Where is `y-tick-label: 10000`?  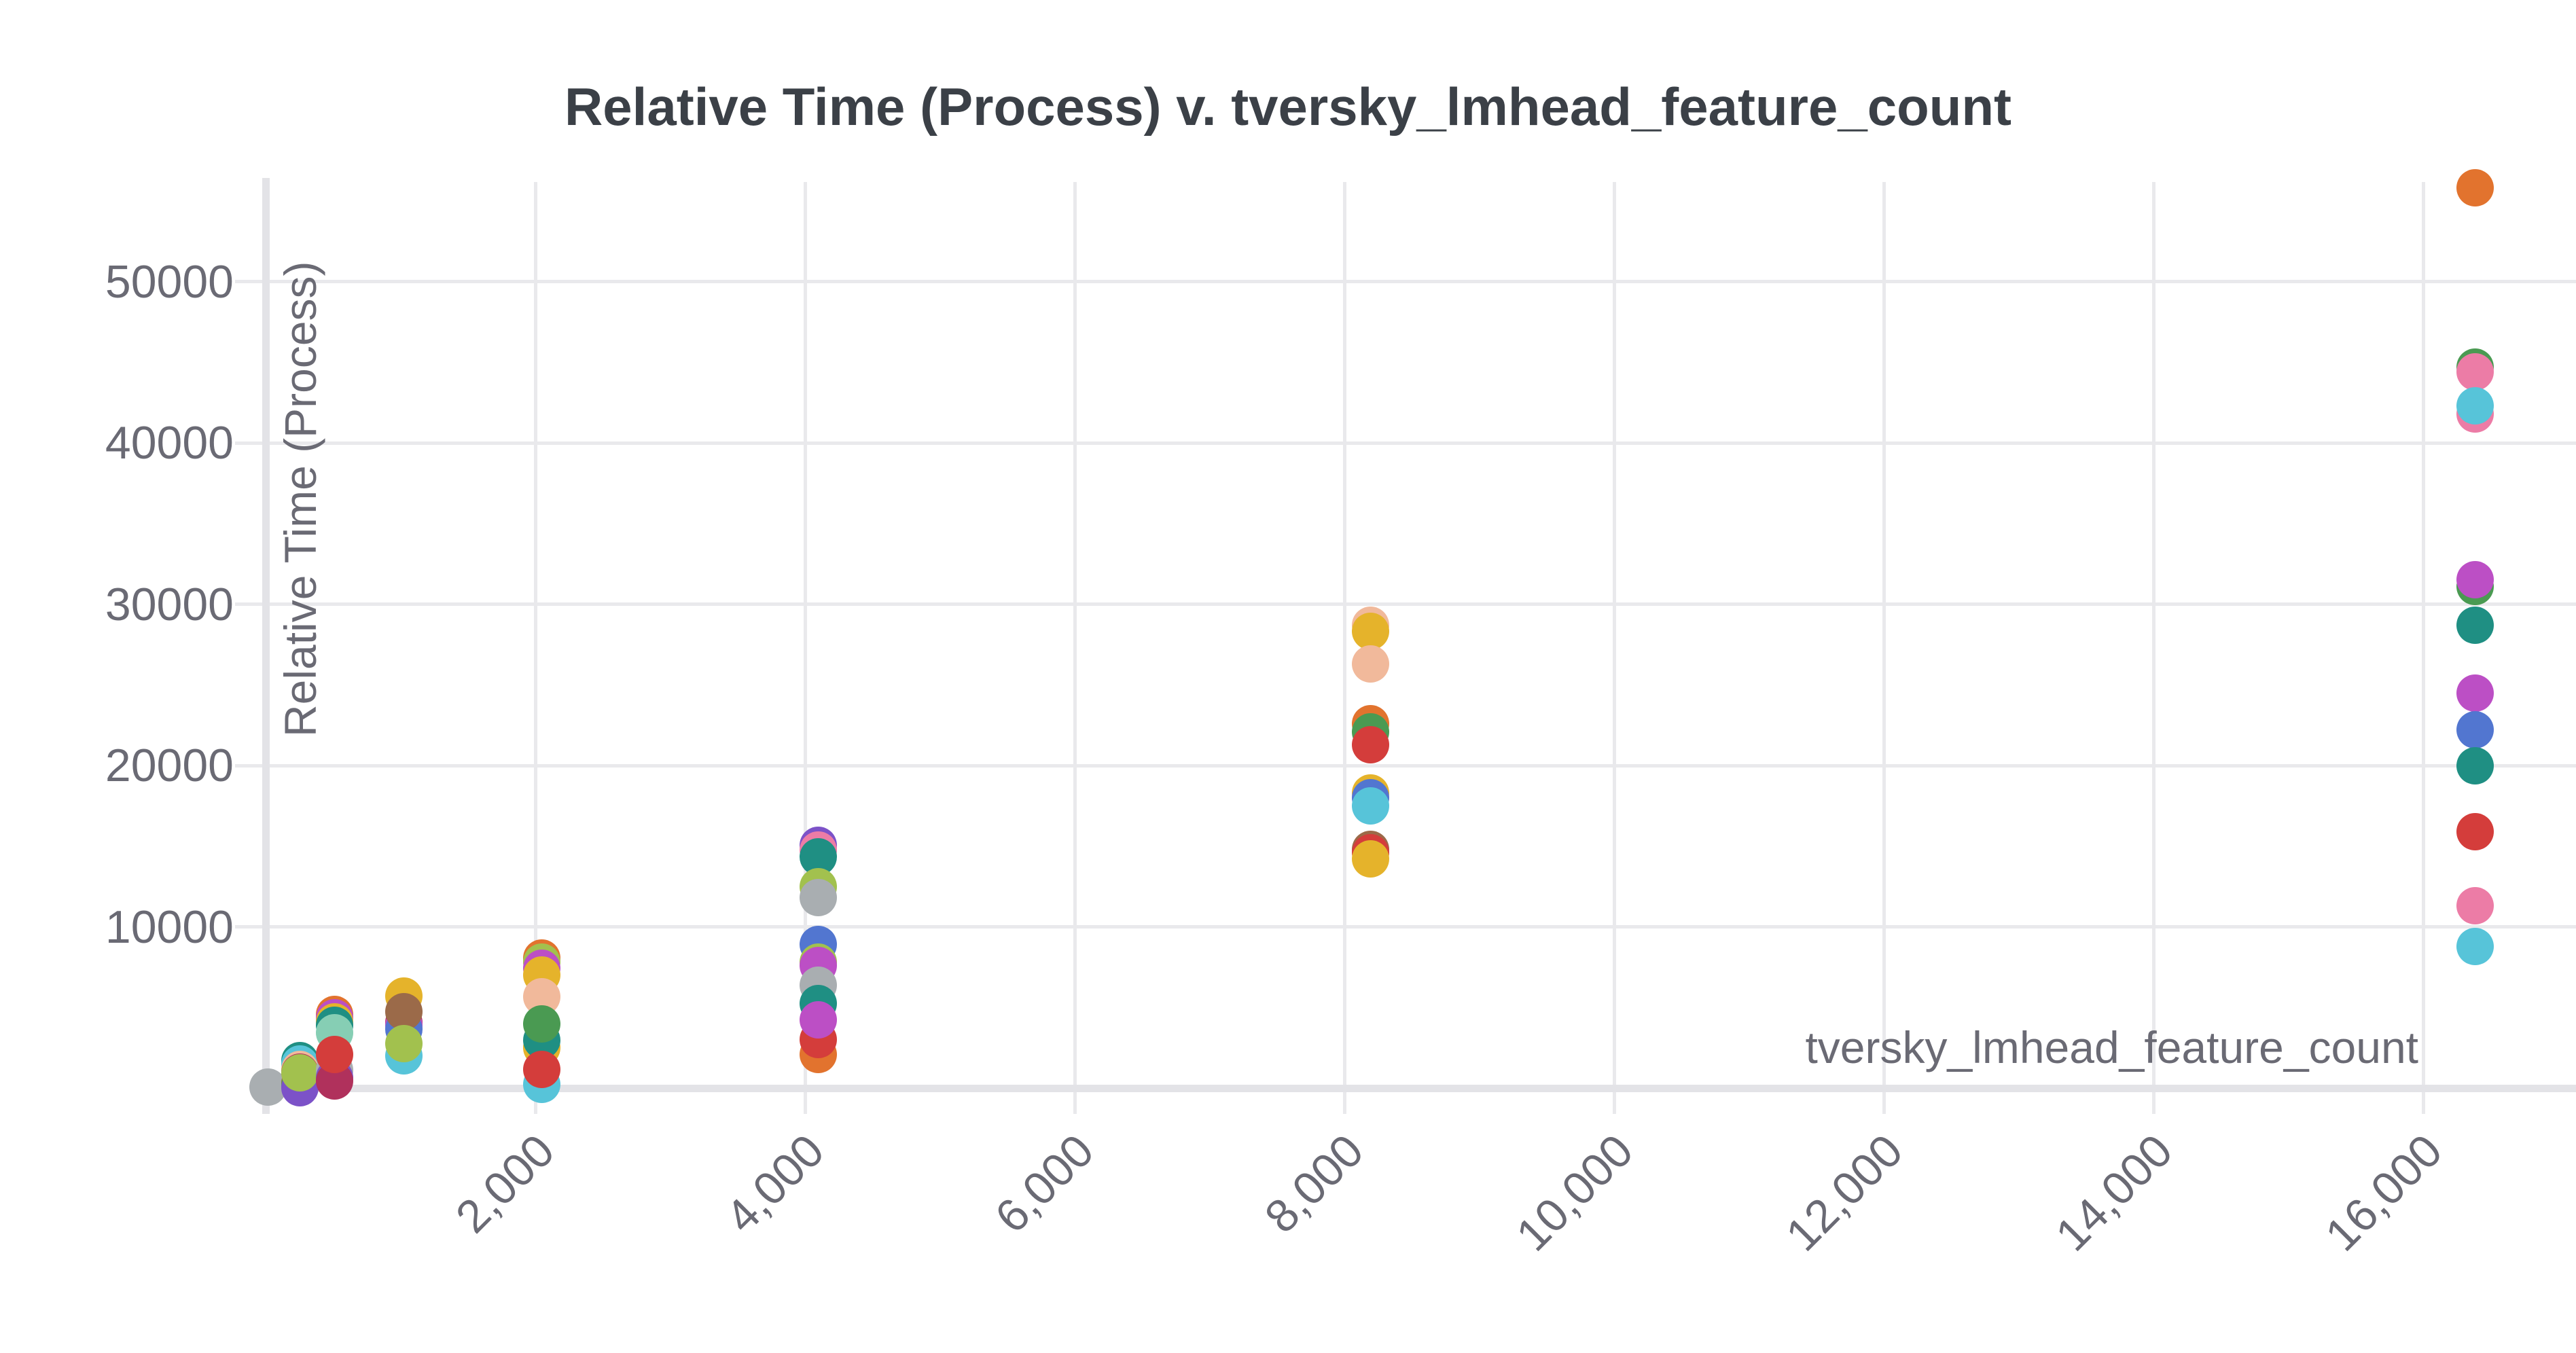
y-tick-label: 10000 is located at coordinates (169, 927).